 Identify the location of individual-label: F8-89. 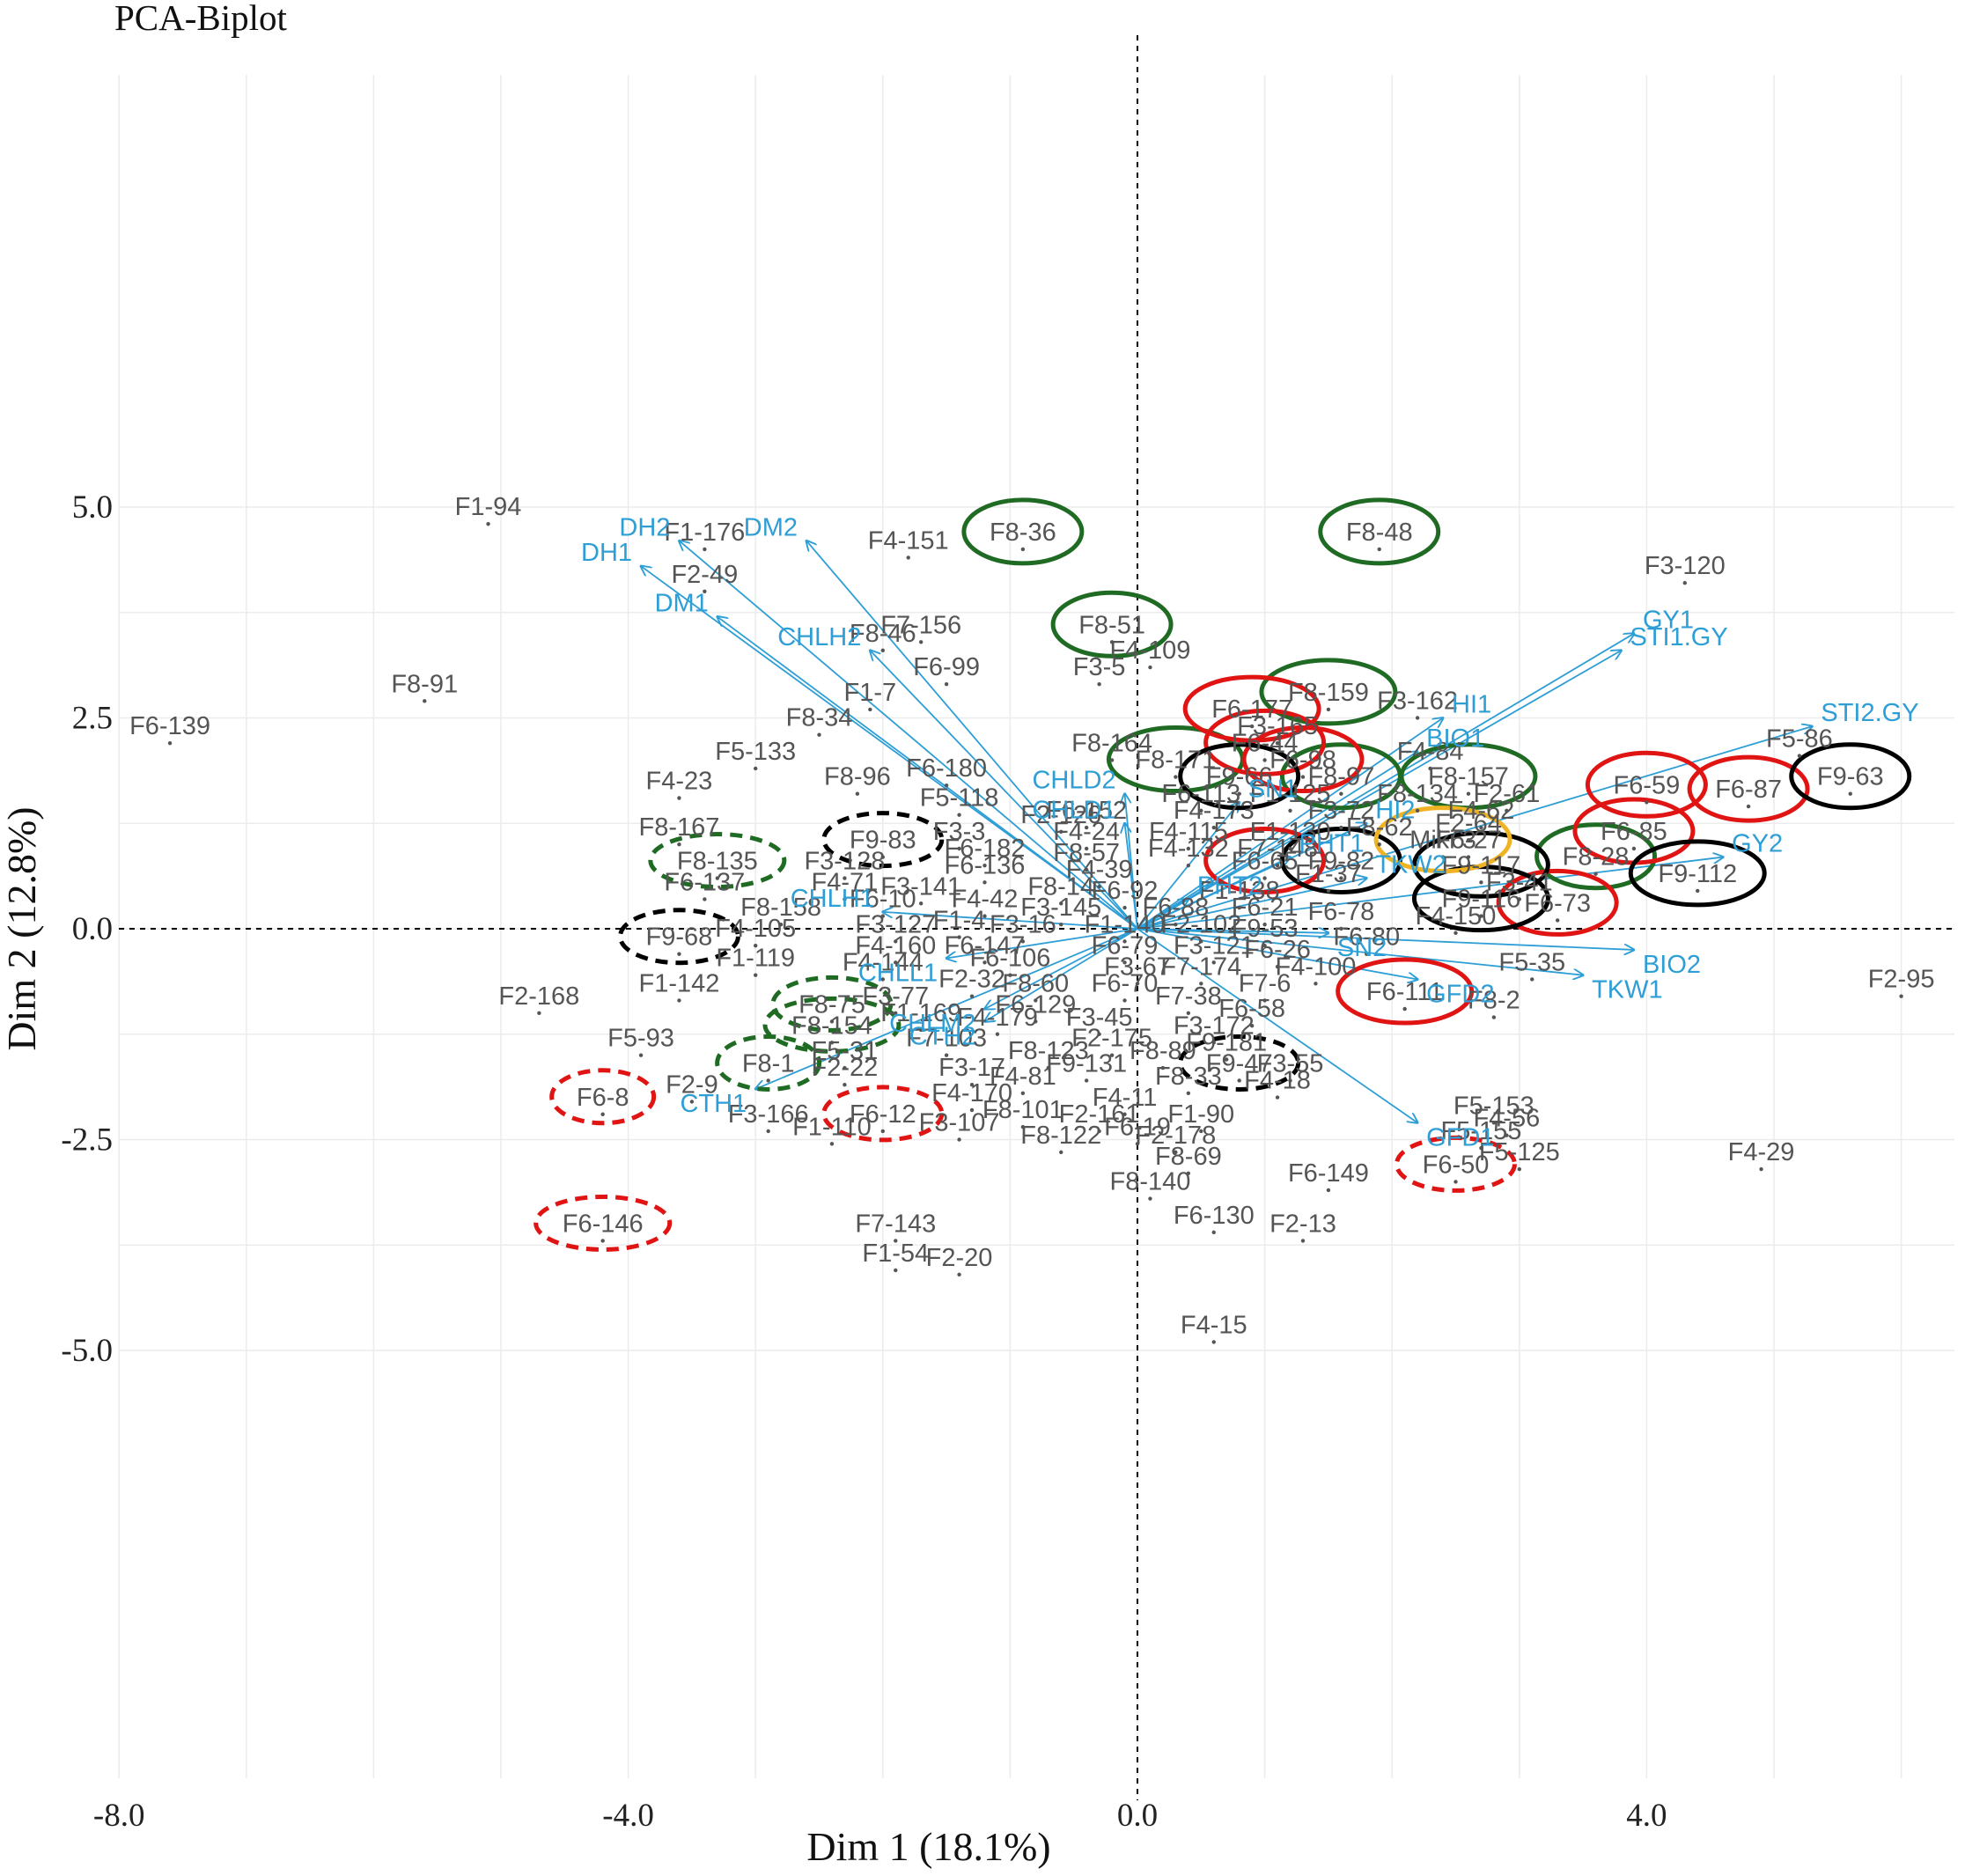
(1163, 1051).